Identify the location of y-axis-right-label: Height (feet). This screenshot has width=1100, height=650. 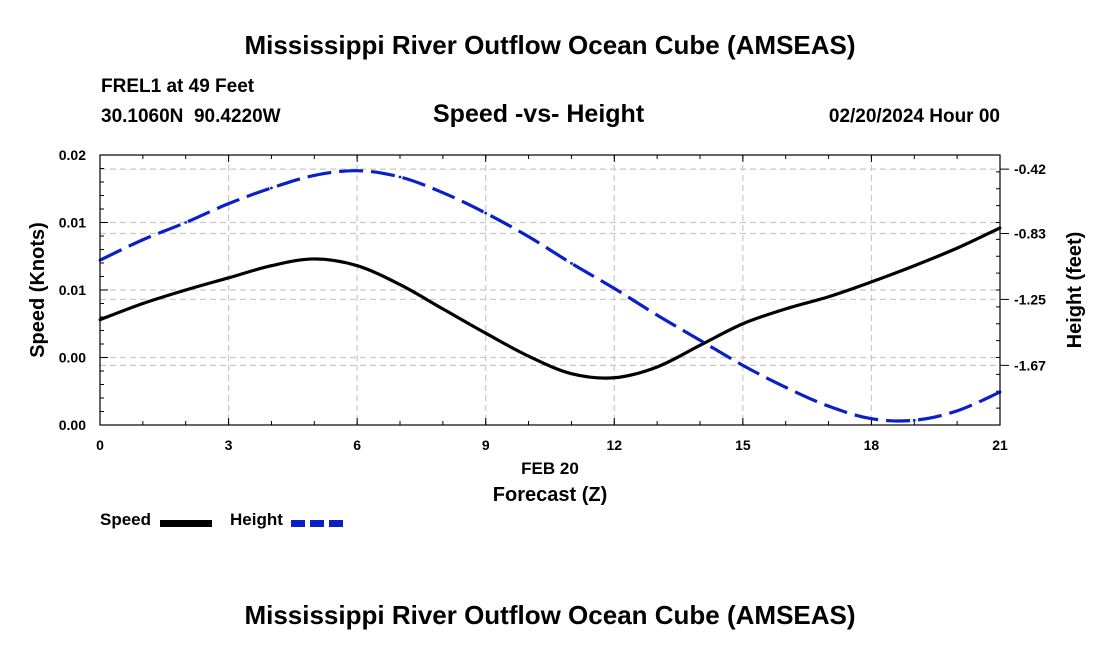
(1075, 290).